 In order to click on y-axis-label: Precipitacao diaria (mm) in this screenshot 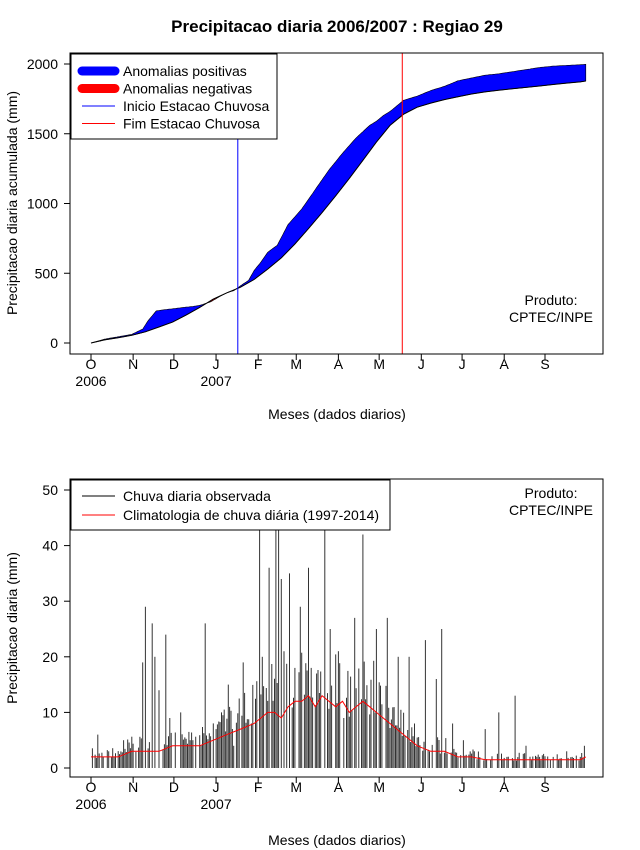, I will do `click(12, 628)`.